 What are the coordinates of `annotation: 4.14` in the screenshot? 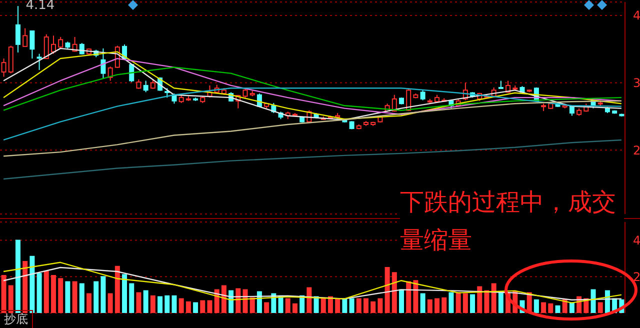 It's located at (40, 7).